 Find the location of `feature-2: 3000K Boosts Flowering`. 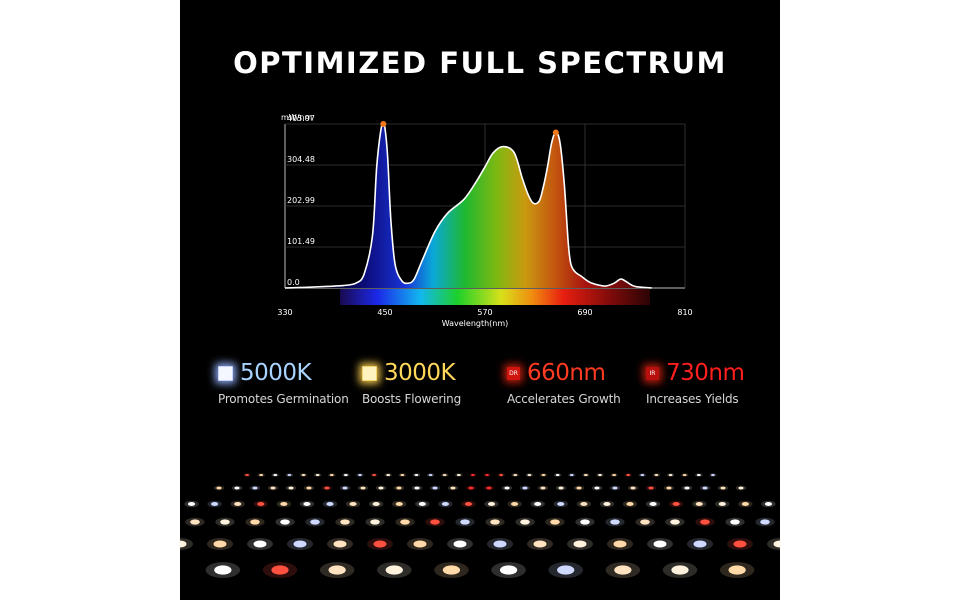

feature-2: 3000K Boosts Flowering is located at coordinates (411, 381).